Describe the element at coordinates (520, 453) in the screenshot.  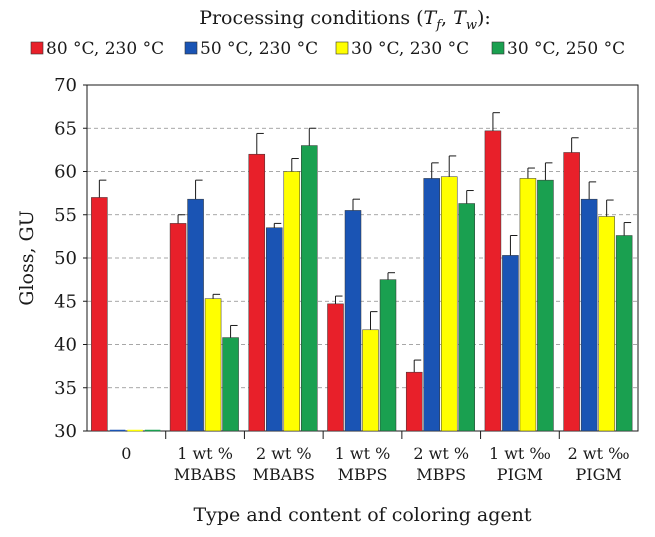
I see `x-category-label: 1 wt ‰` at that location.